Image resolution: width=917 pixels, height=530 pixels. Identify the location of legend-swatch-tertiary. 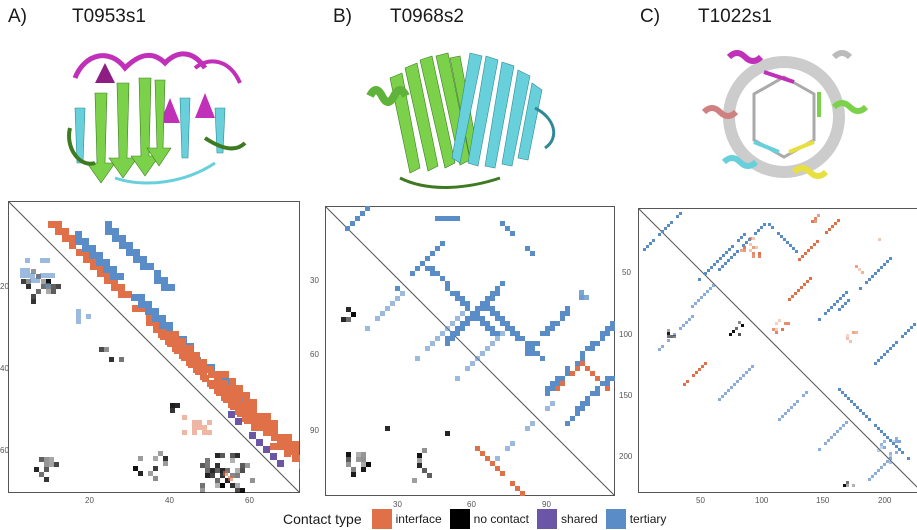
(615, 519).